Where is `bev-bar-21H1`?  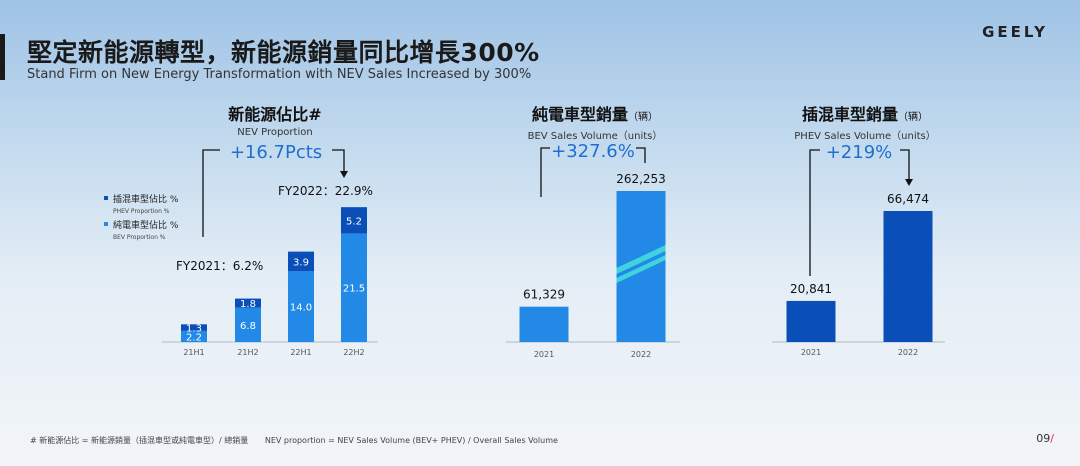 bev-bar-21H1 is located at coordinates (194, 336).